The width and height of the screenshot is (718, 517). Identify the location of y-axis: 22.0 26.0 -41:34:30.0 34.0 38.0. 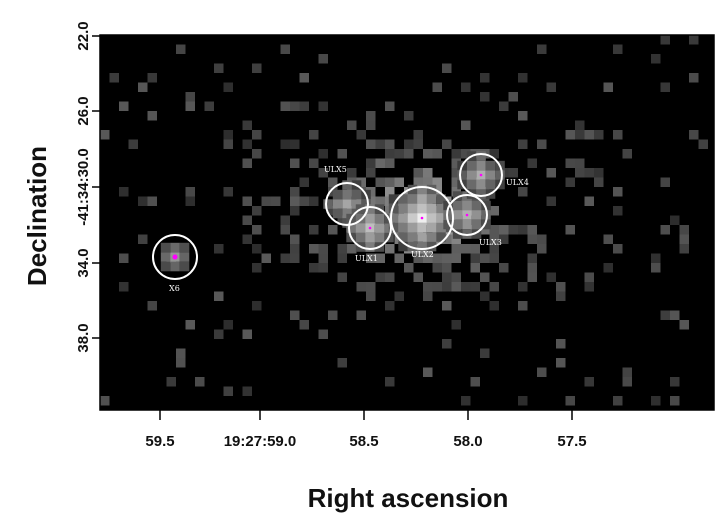
(87, 187).